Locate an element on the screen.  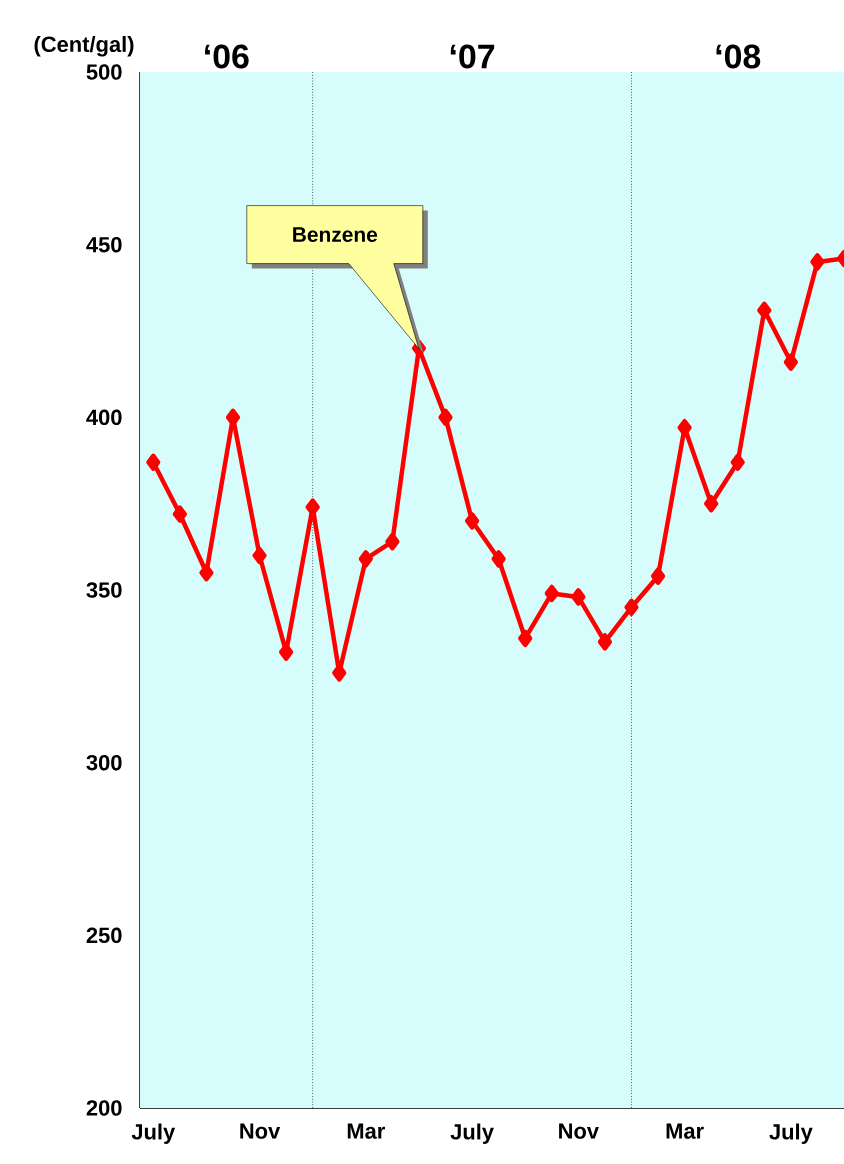
y-tick-label: 350 is located at coordinates (104, 590).